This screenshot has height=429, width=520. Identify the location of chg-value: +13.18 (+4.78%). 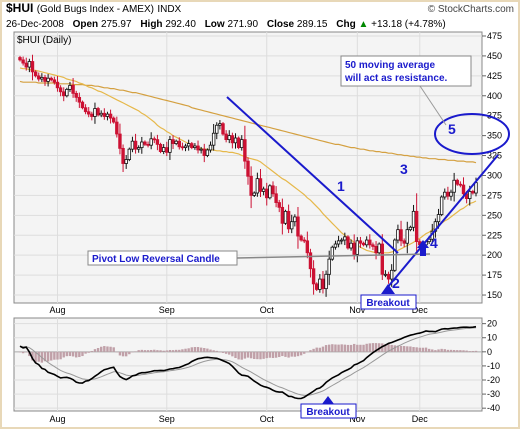
(408, 24).